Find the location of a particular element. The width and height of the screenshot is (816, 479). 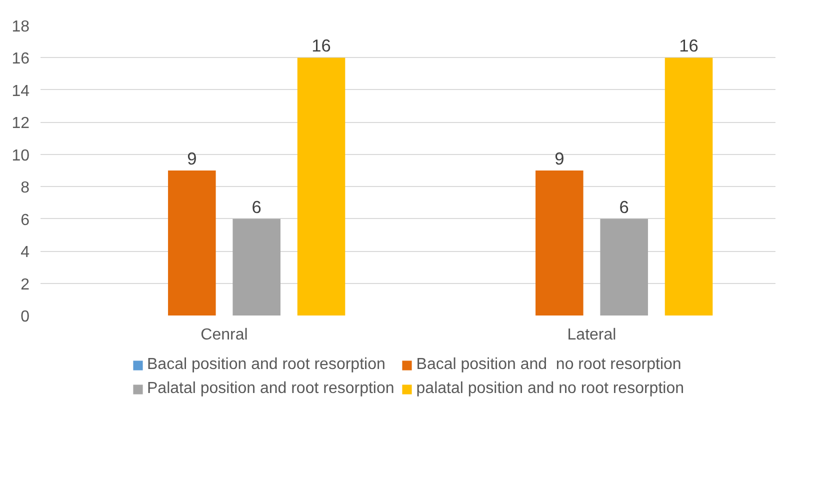

y-tick-label: 16 is located at coordinates (21, 59).